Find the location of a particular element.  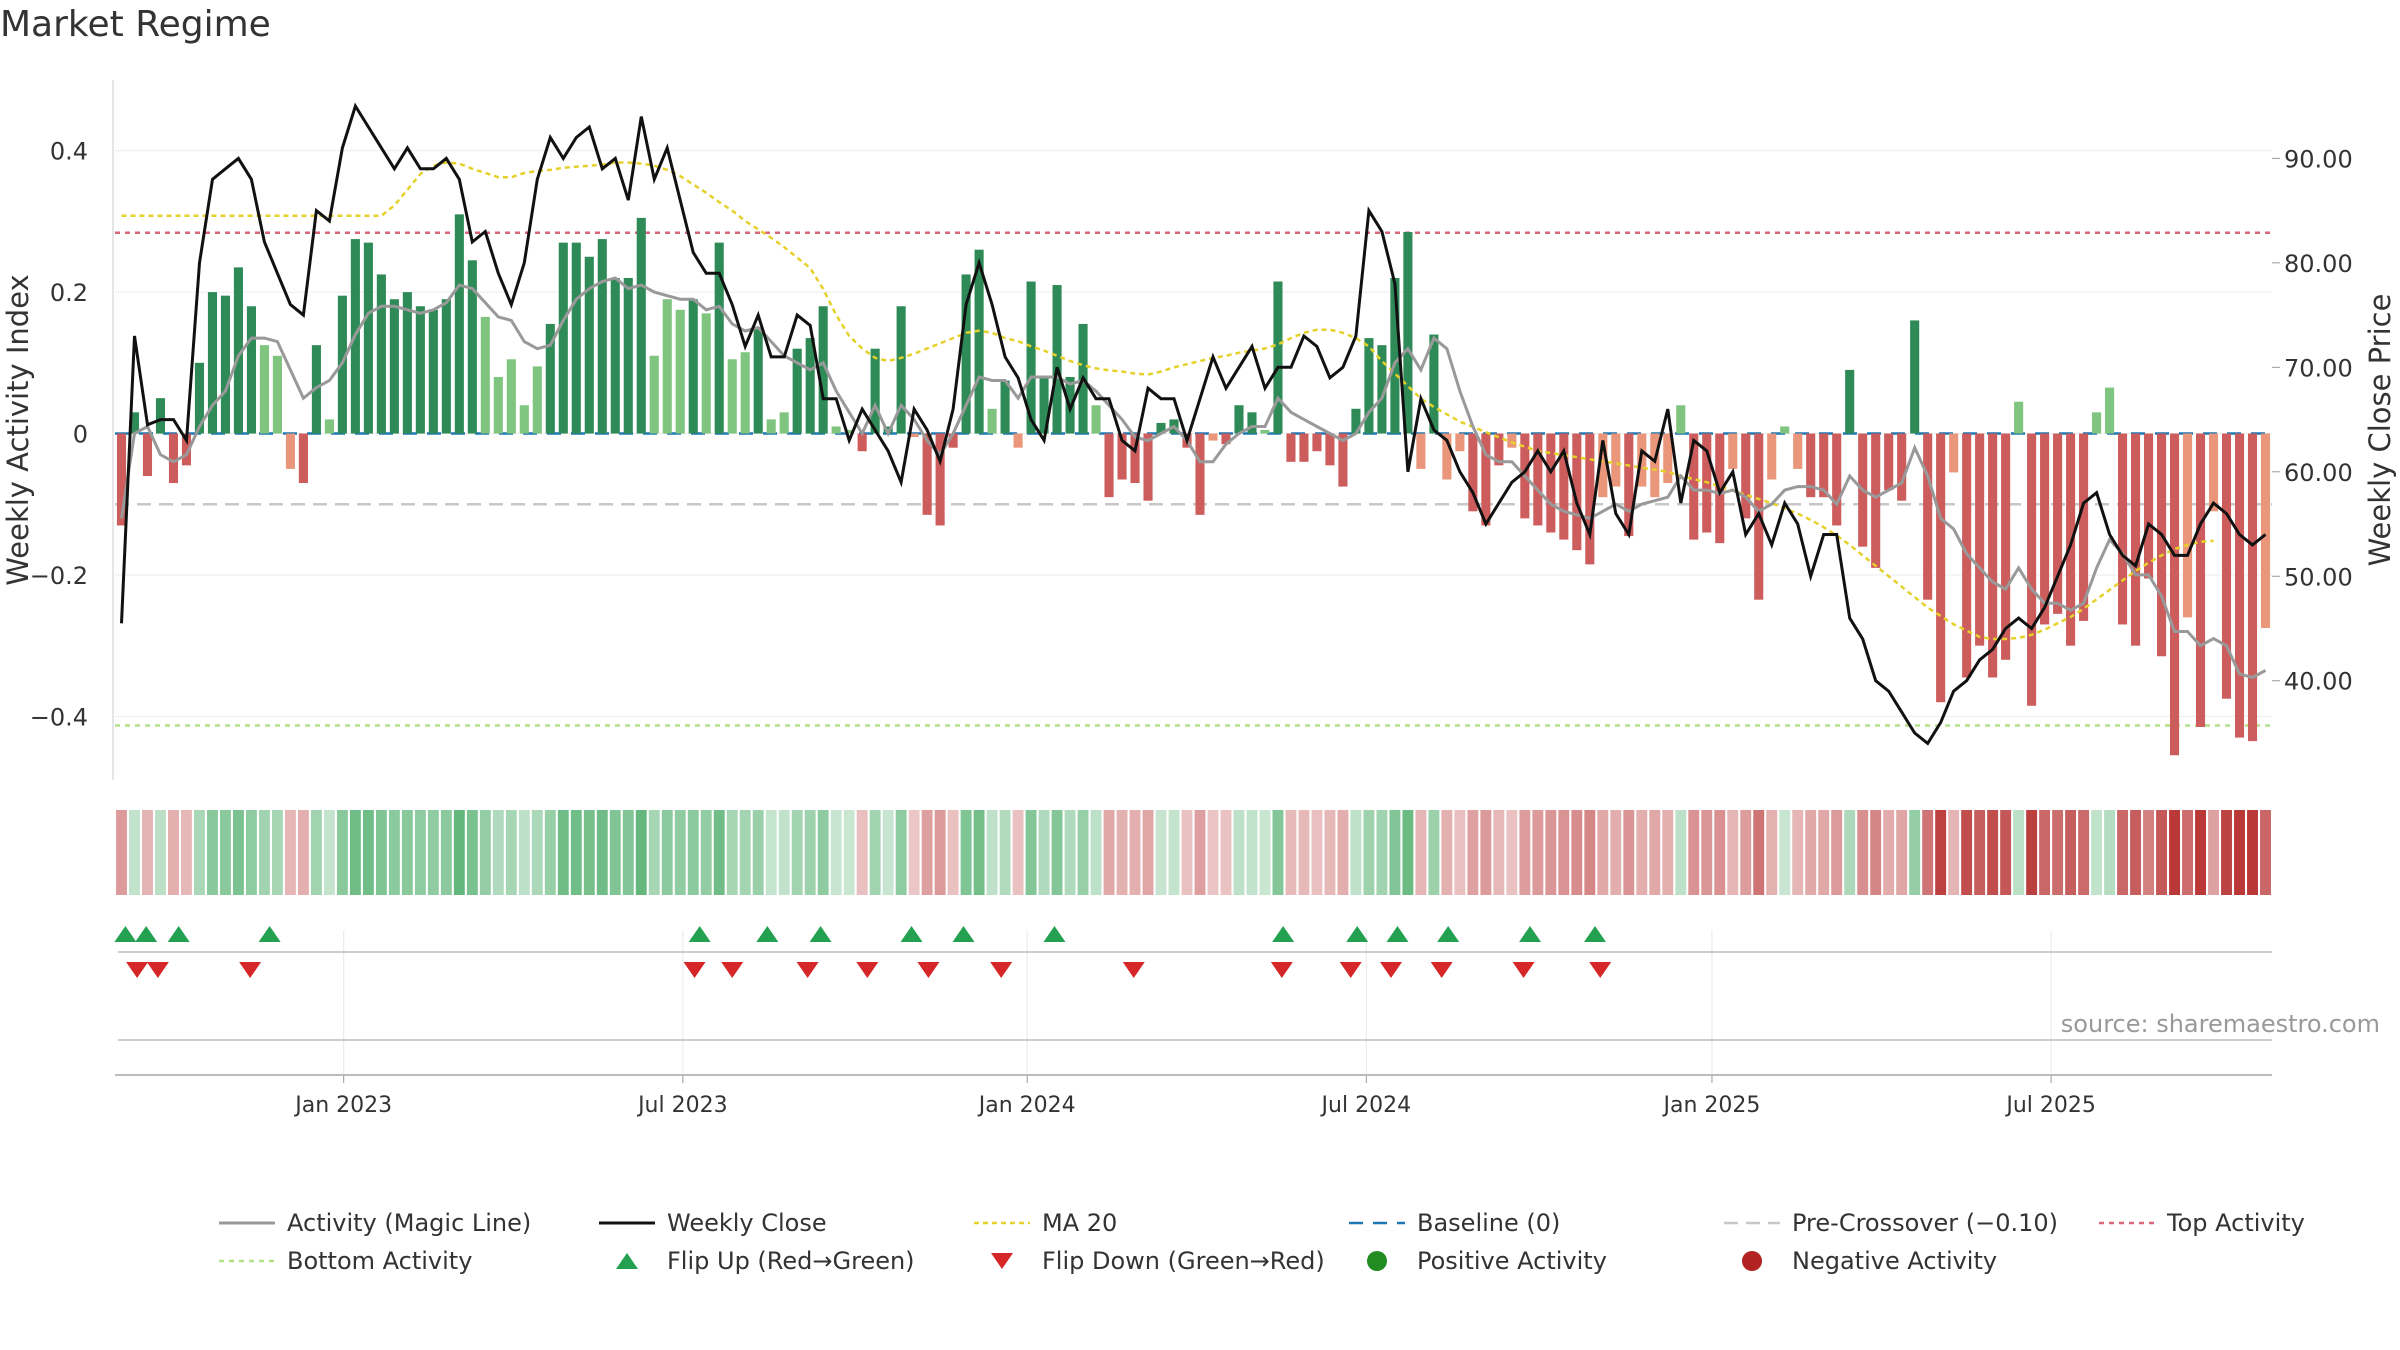

legend-item-ma: MA 20 is located at coordinates (1043, 1223).